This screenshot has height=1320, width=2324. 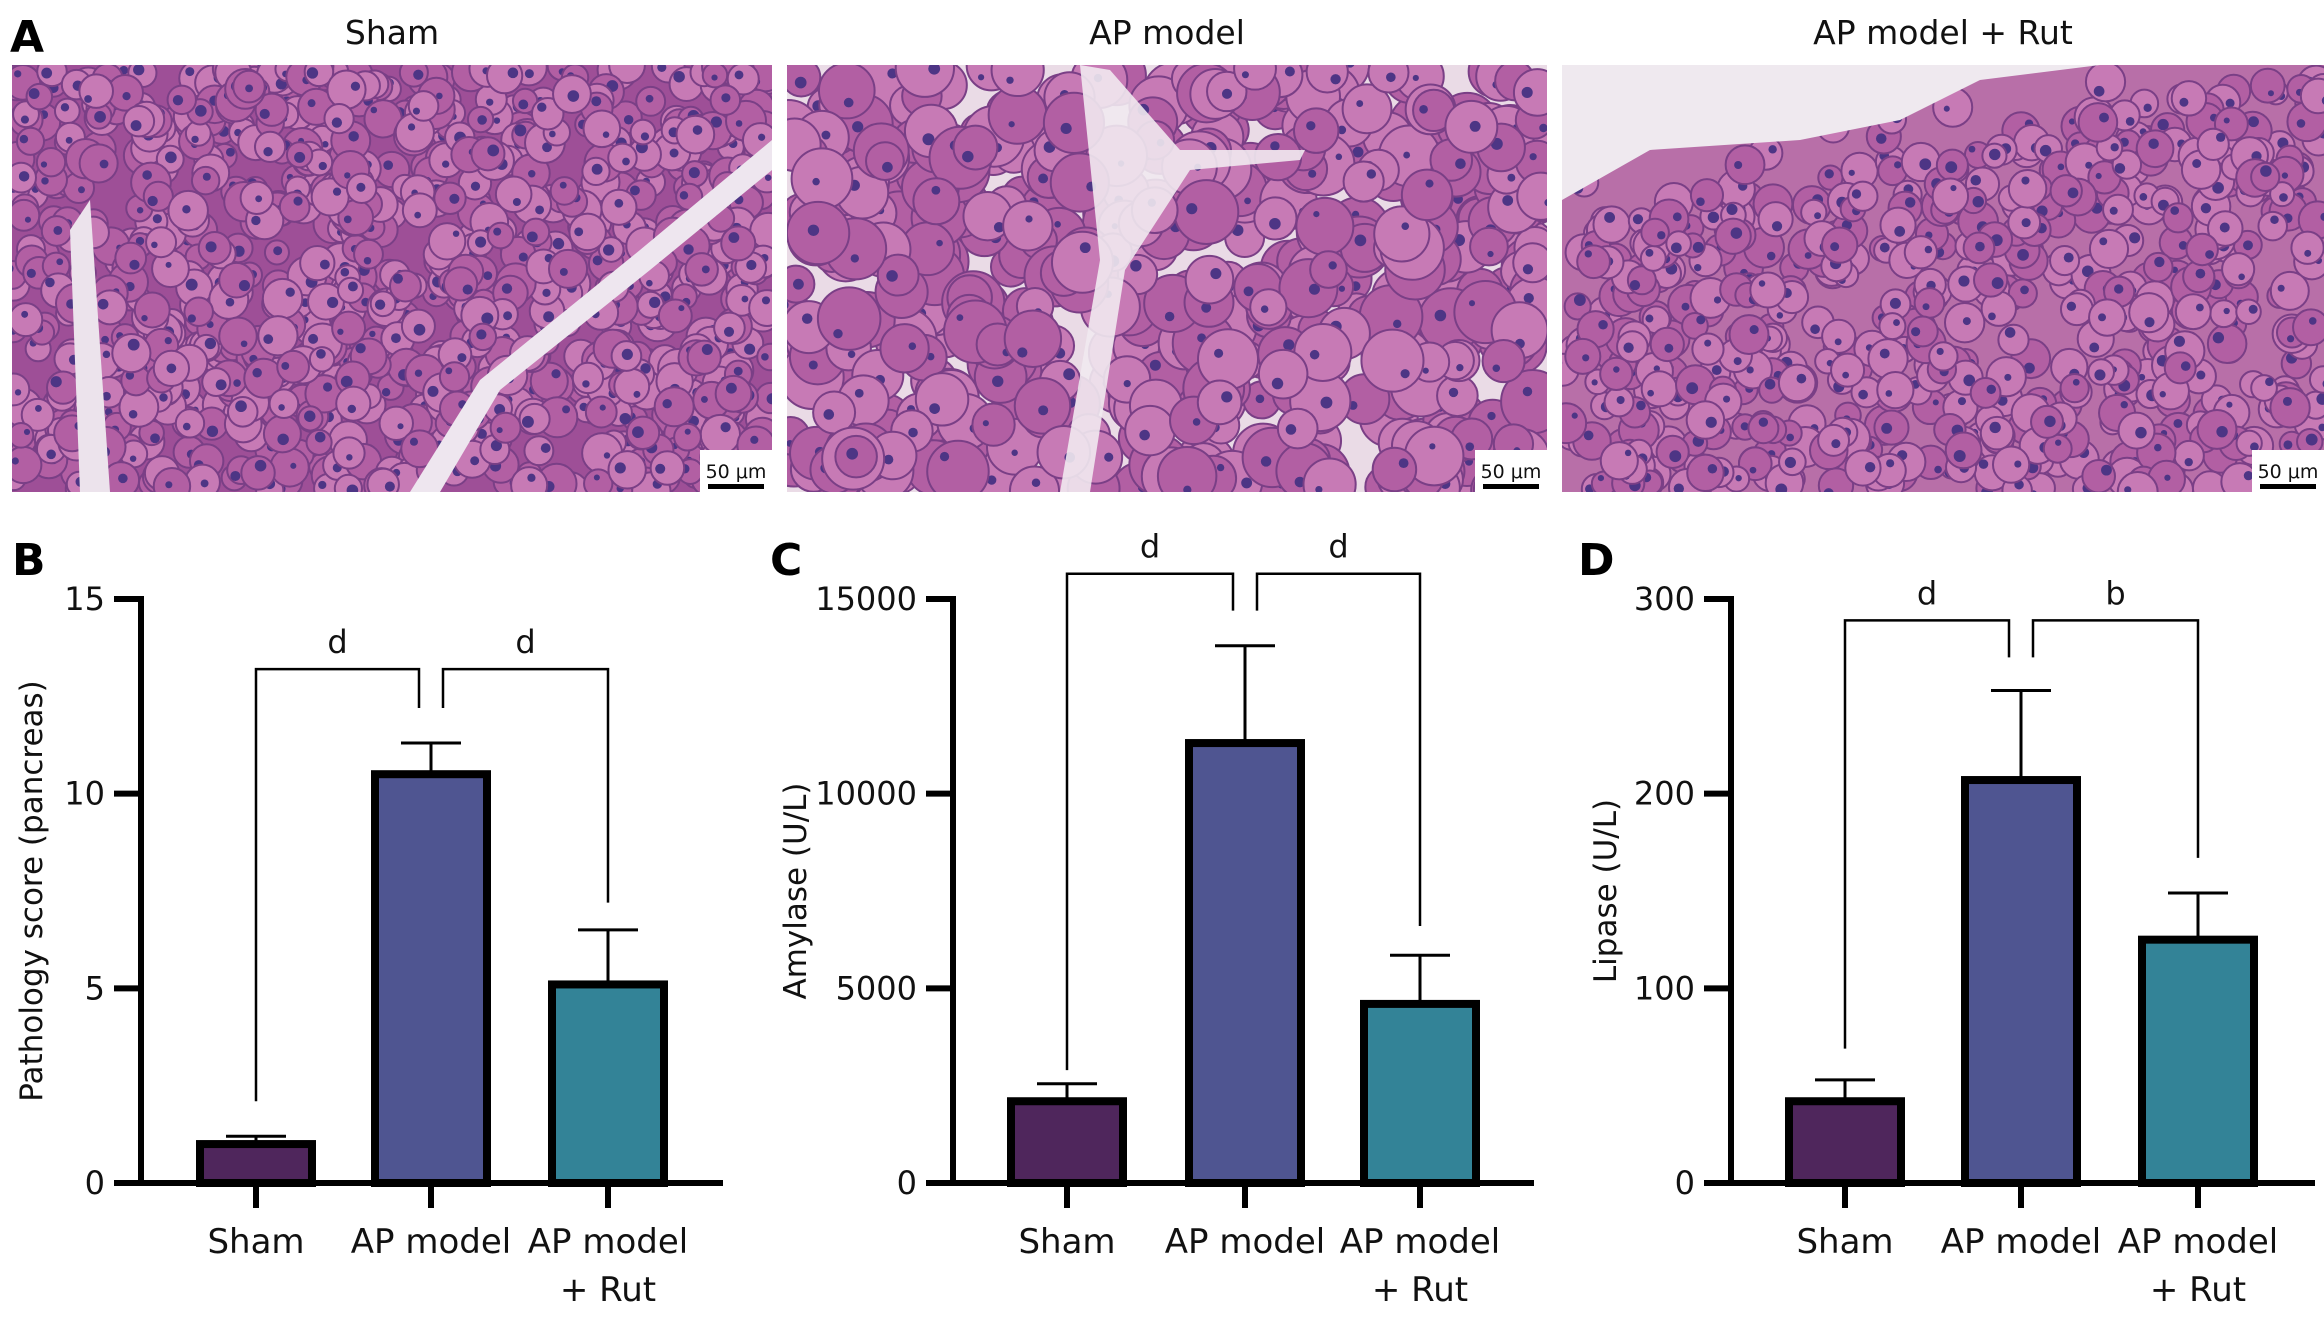 What do you see at coordinates (786, 560) in the screenshot?
I see `panel-label: C` at bounding box center [786, 560].